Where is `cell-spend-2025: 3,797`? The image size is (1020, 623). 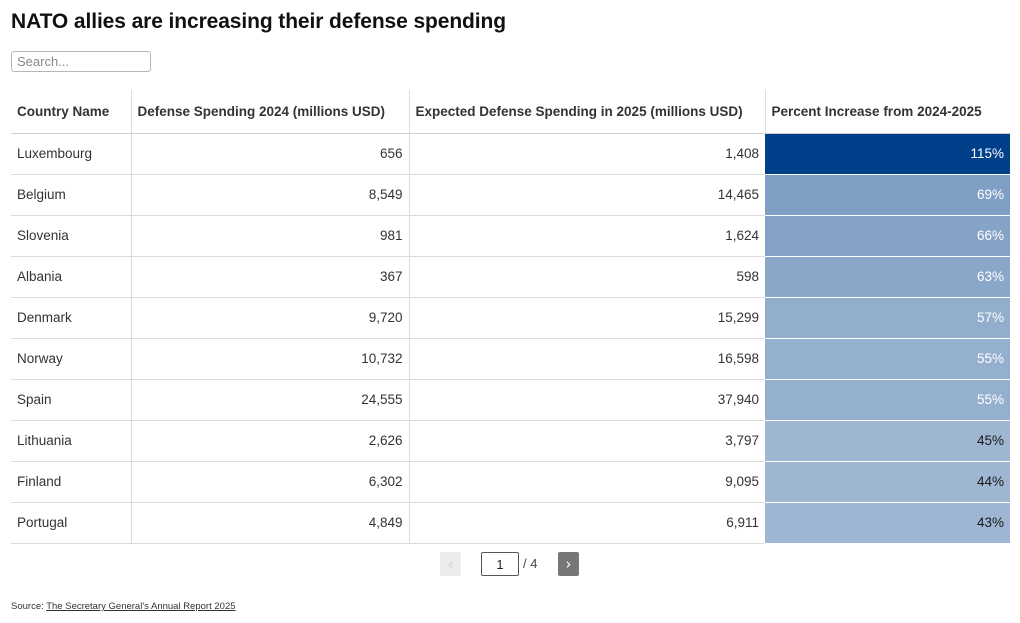 cell-spend-2025: 3,797 is located at coordinates (586, 441).